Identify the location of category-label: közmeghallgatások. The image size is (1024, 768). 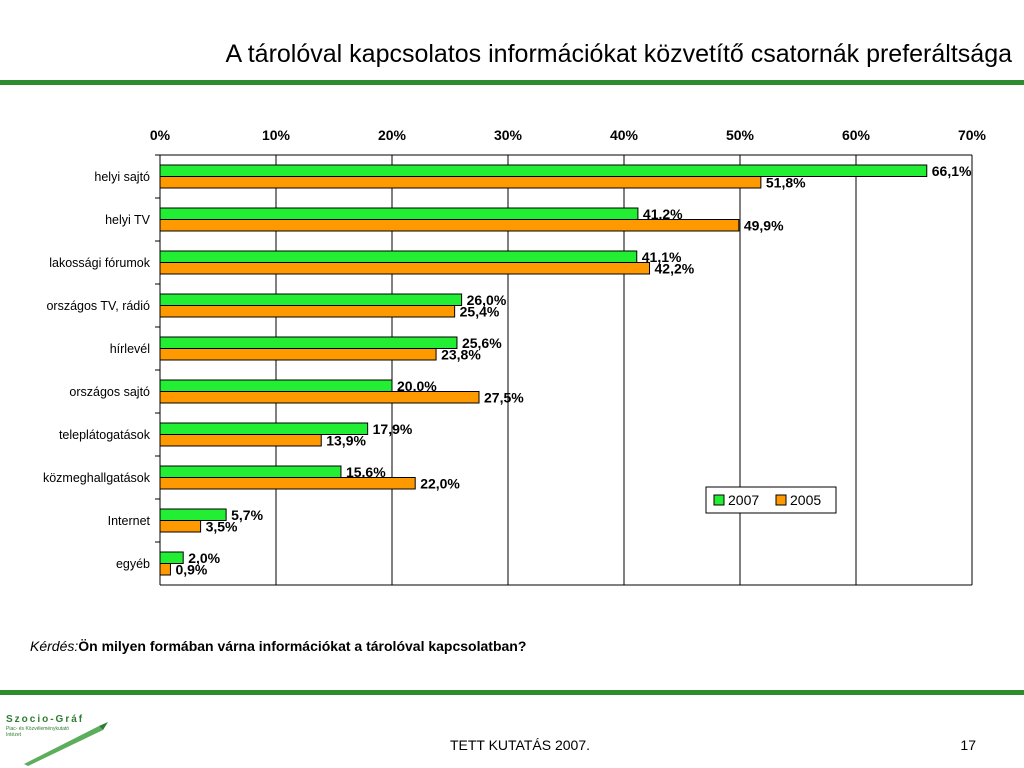
(97, 478).